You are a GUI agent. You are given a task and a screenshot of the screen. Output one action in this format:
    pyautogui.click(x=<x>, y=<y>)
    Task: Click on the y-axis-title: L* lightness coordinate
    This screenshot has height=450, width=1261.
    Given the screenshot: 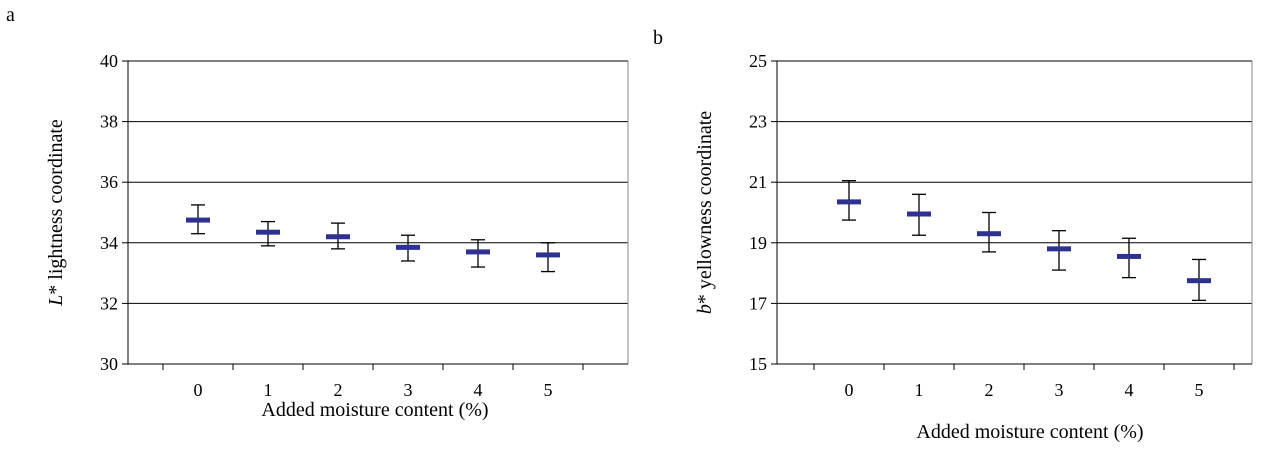 What is the action you would take?
    pyautogui.click(x=56, y=213)
    